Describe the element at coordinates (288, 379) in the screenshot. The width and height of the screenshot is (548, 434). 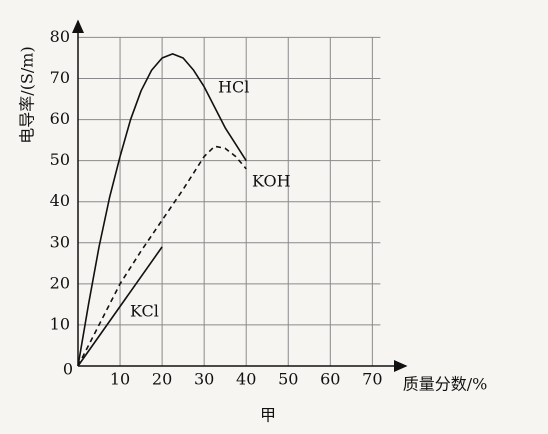
I see `x-tick-label: 50` at that location.